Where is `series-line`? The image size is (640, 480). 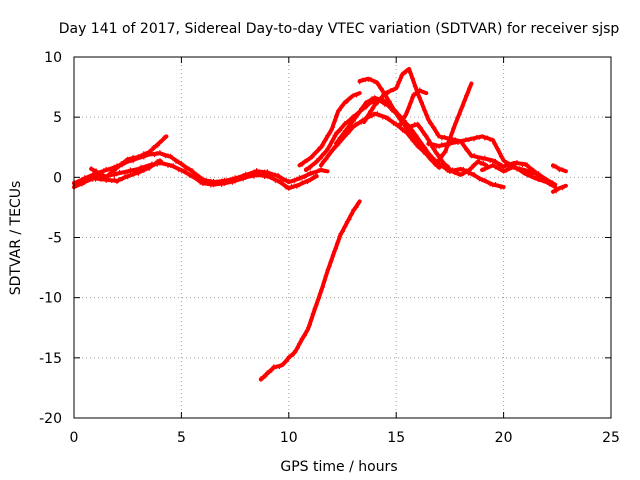 series-line is located at coordinates (310, 290).